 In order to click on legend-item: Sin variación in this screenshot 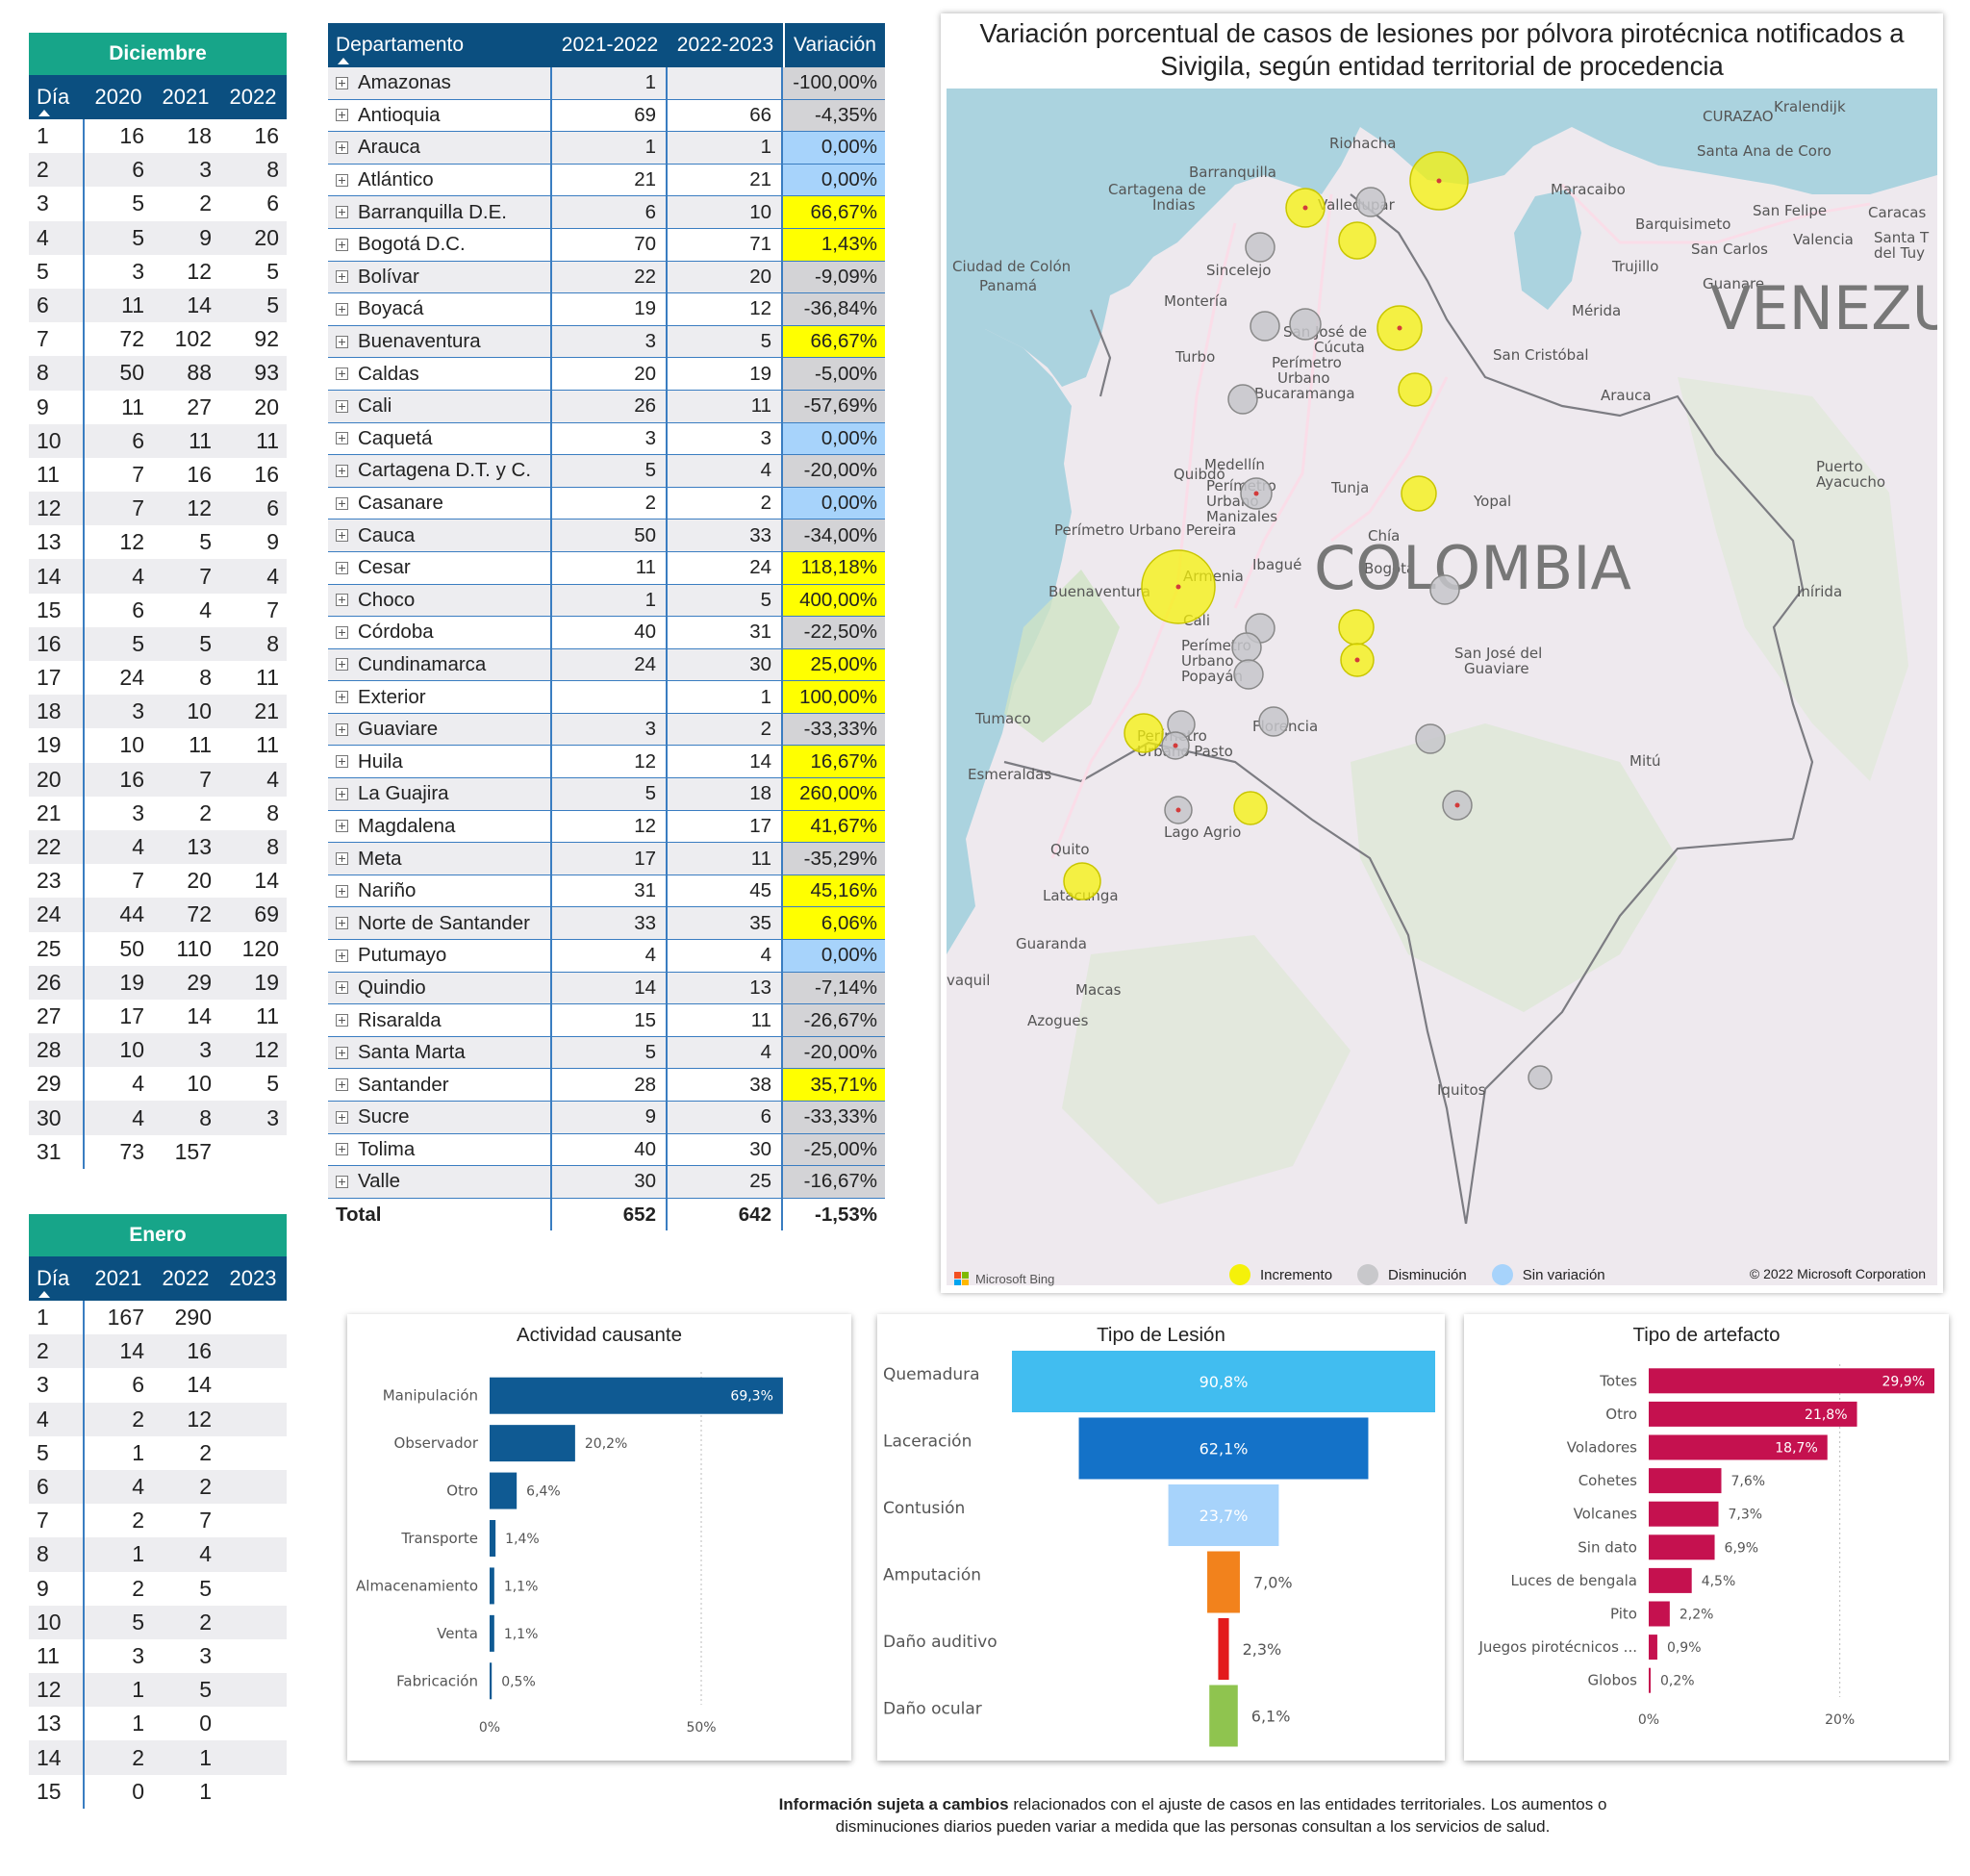, I will do `click(1548, 1274)`.